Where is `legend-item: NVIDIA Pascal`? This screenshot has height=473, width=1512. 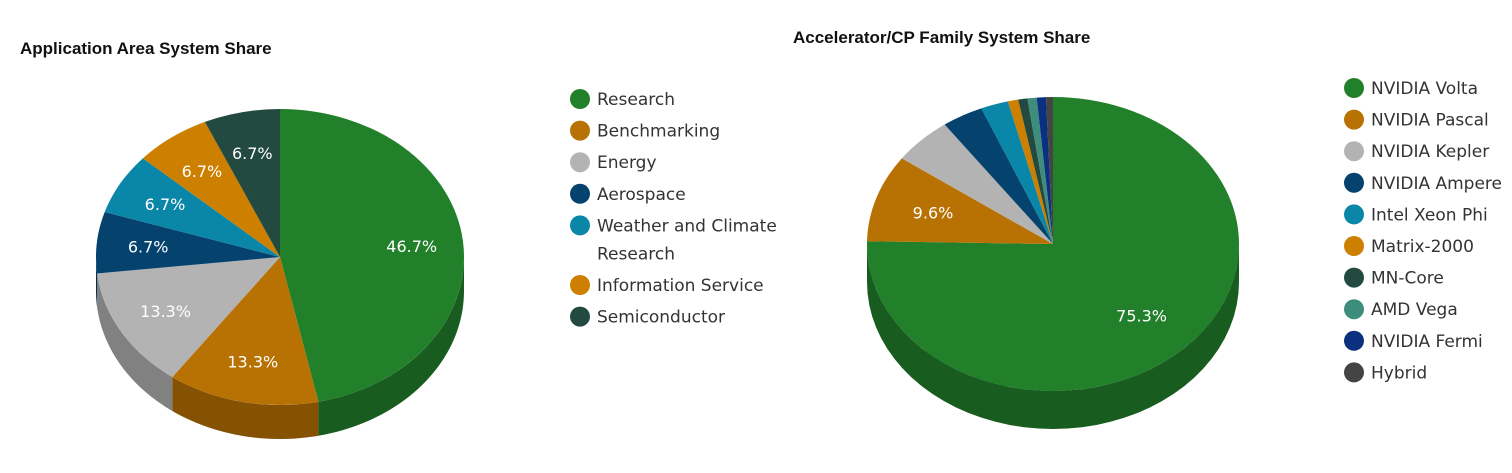 legend-item: NVIDIA Pascal is located at coordinates (1416, 120).